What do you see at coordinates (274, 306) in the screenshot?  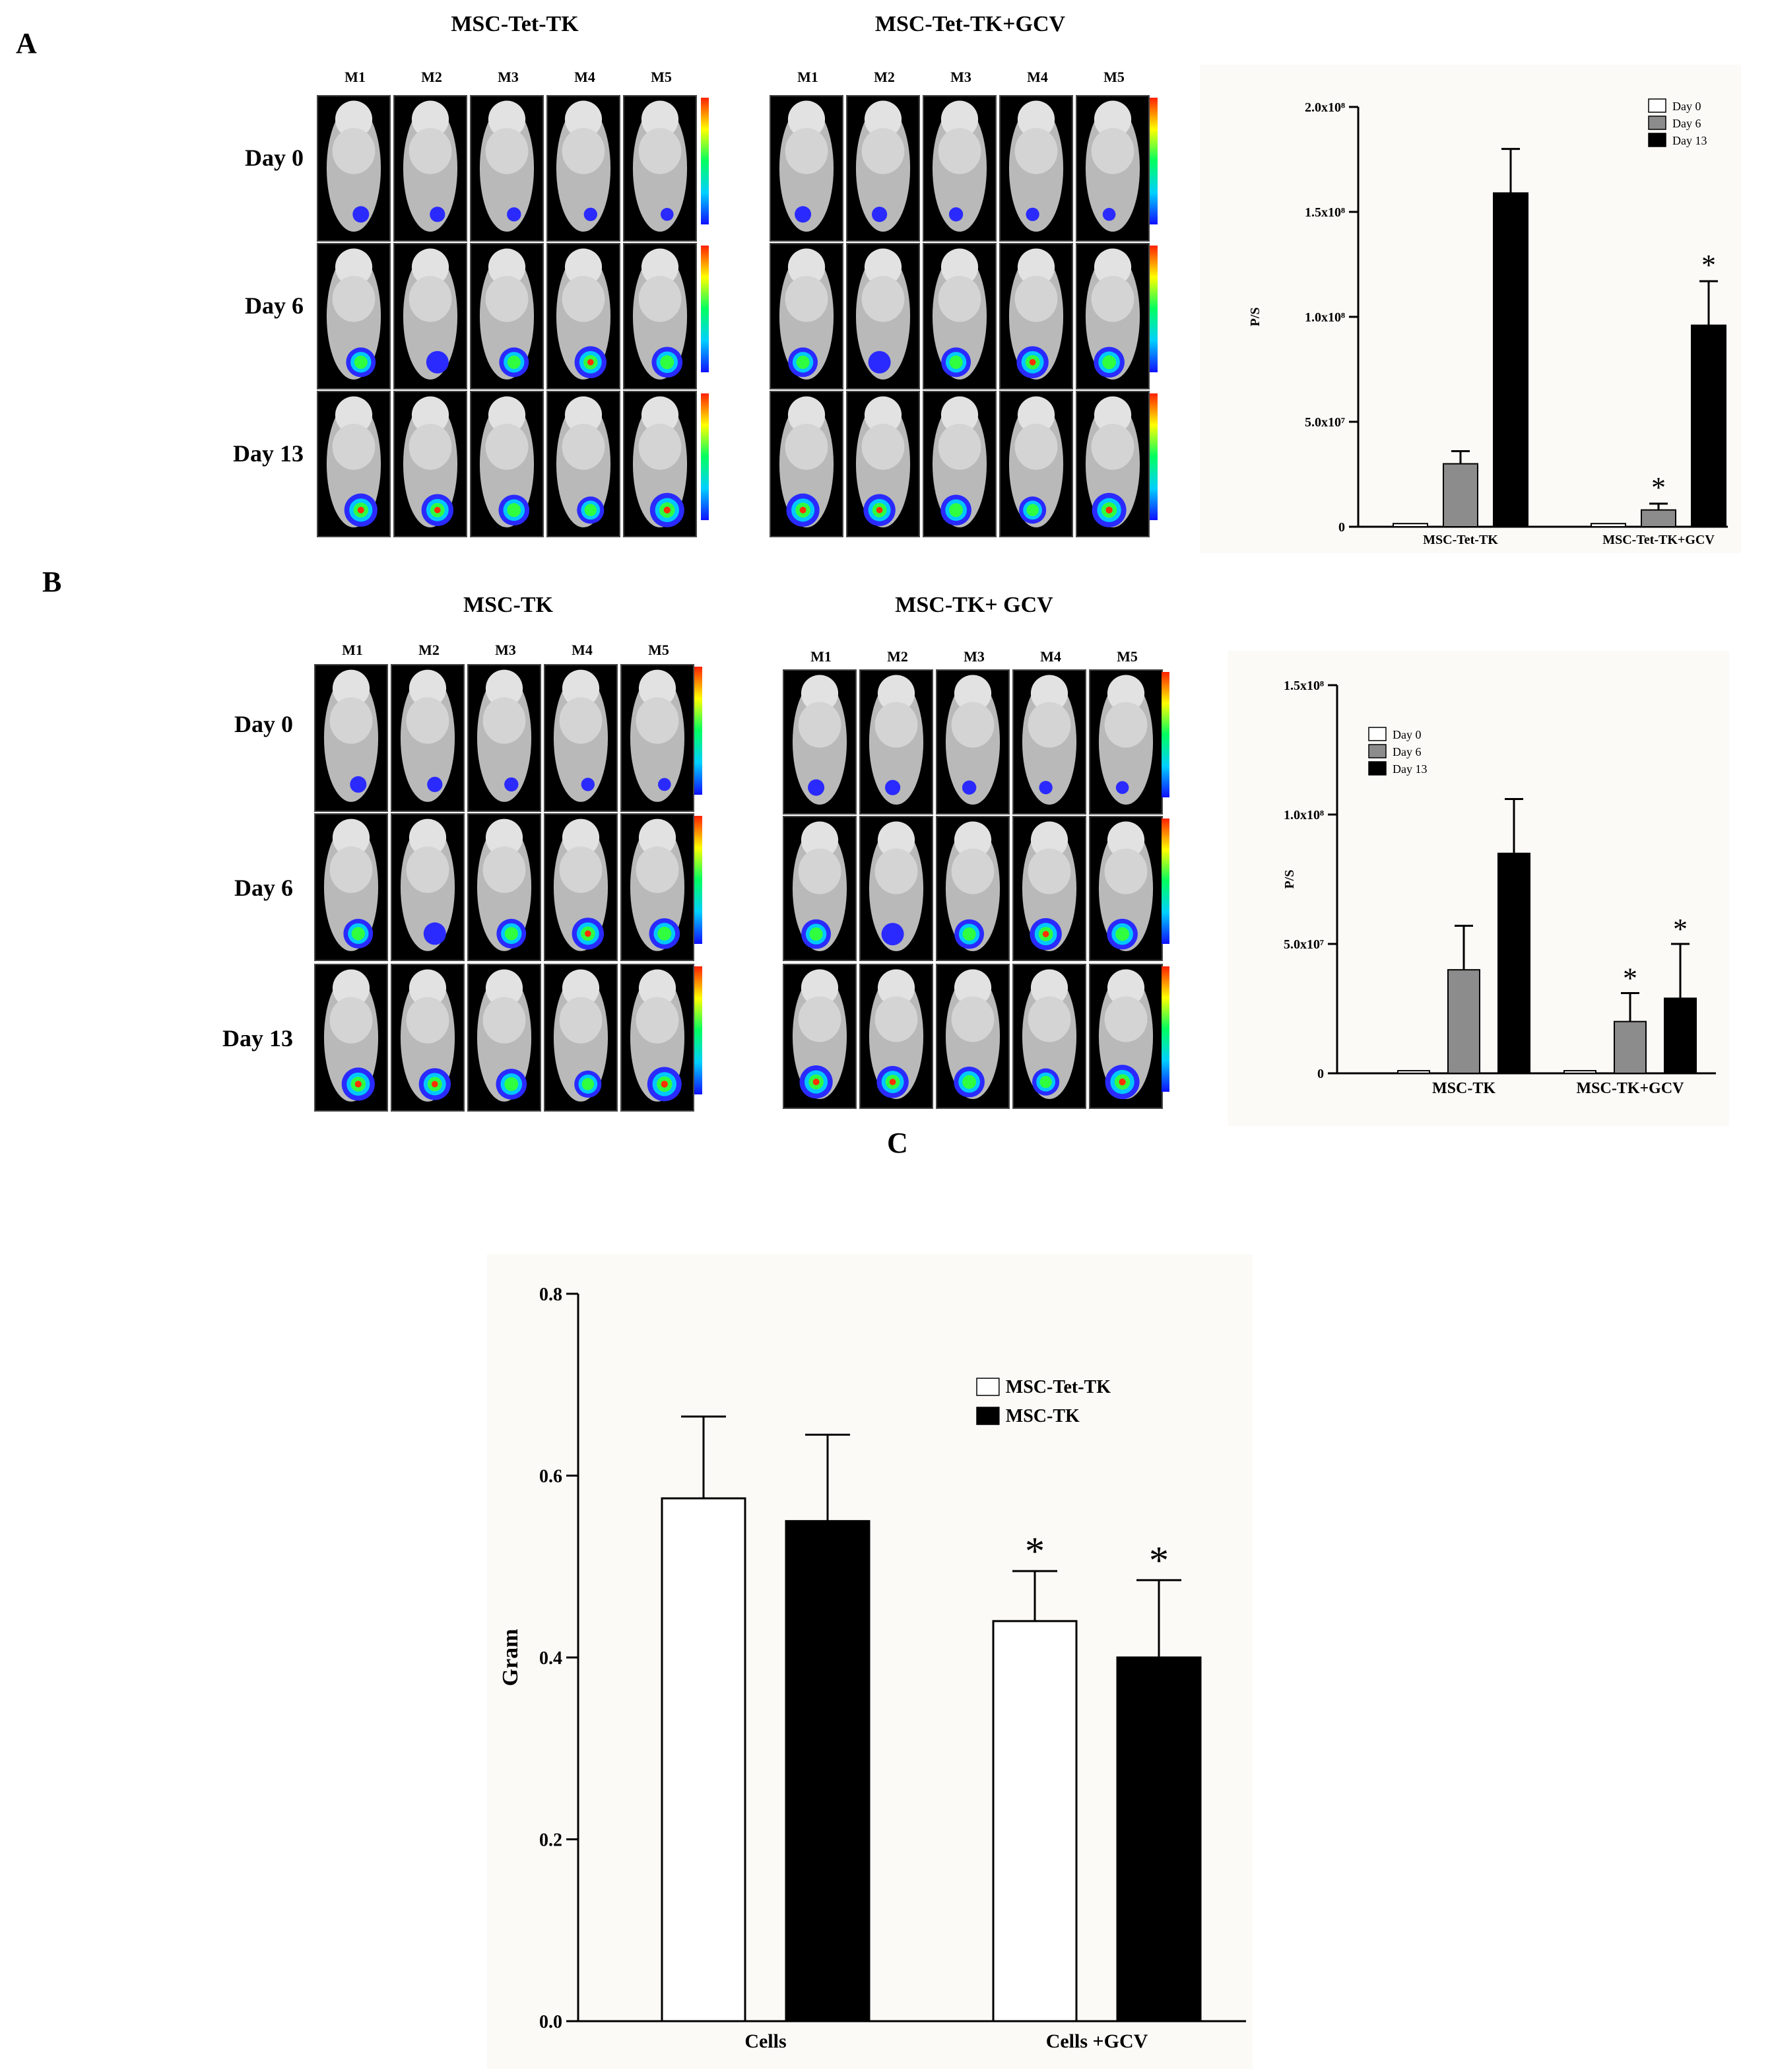 I see `day-label-a1-1: Day 6` at bounding box center [274, 306].